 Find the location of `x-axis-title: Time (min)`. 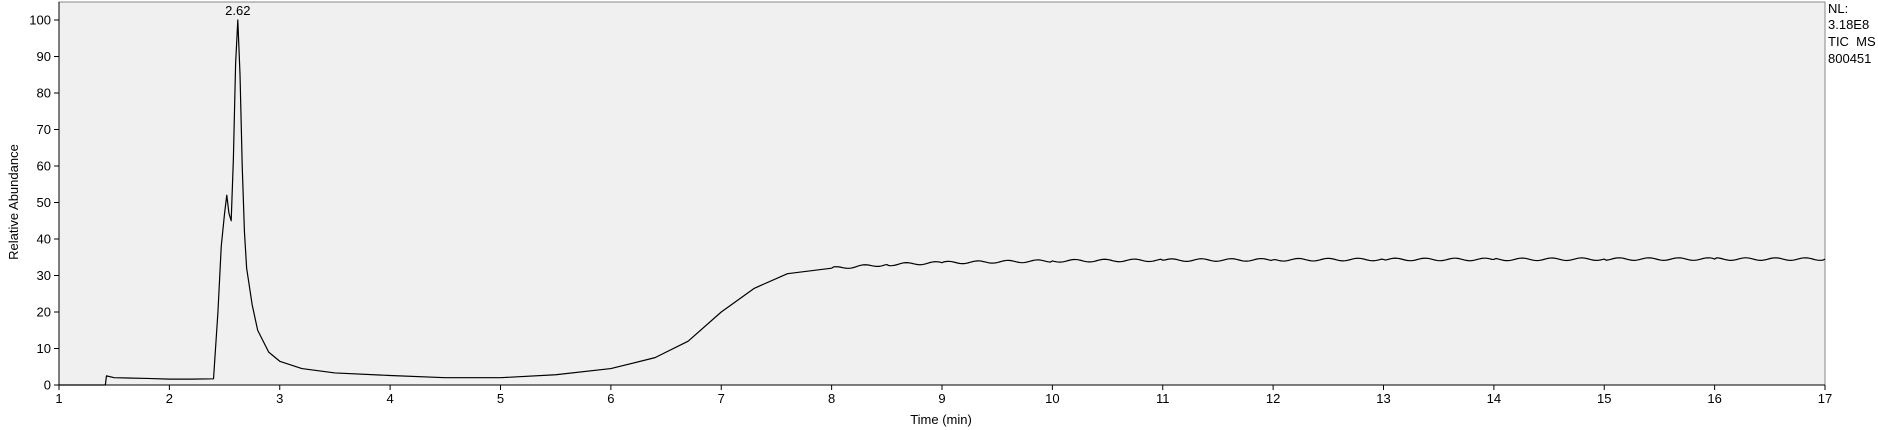

x-axis-title: Time (min) is located at coordinates (941, 419).